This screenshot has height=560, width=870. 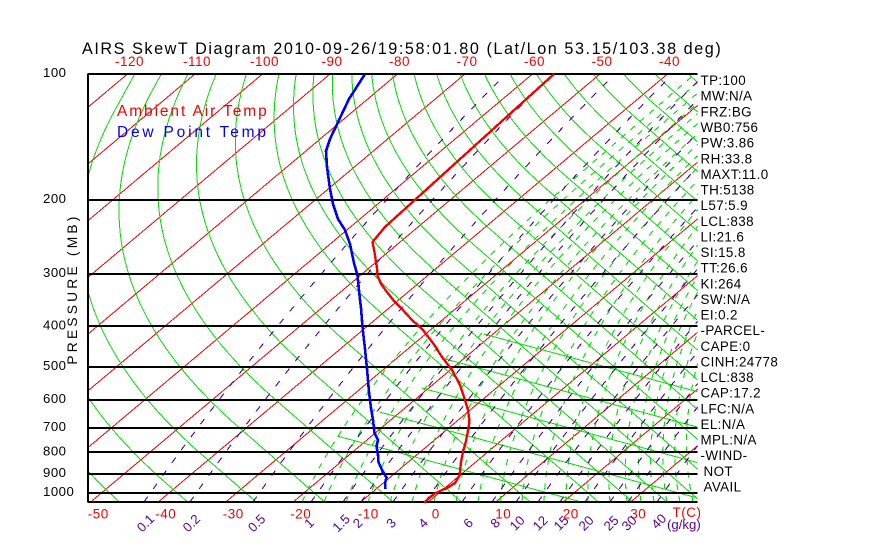 What do you see at coordinates (728, 190) in the screenshot?
I see `svg-text: TH:5138` at bounding box center [728, 190].